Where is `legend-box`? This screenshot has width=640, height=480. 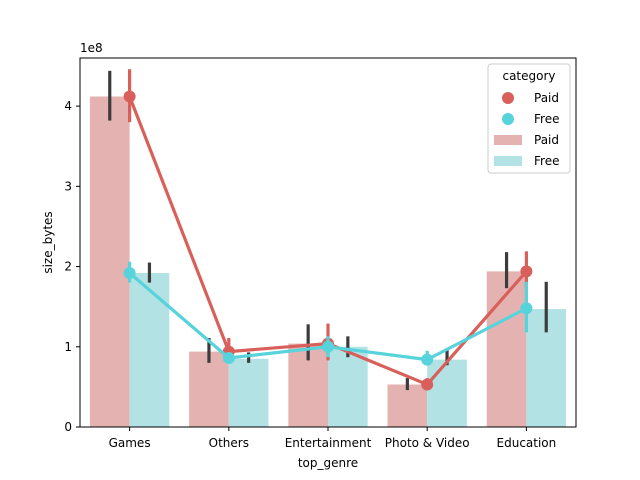
legend-box is located at coordinates (529, 118).